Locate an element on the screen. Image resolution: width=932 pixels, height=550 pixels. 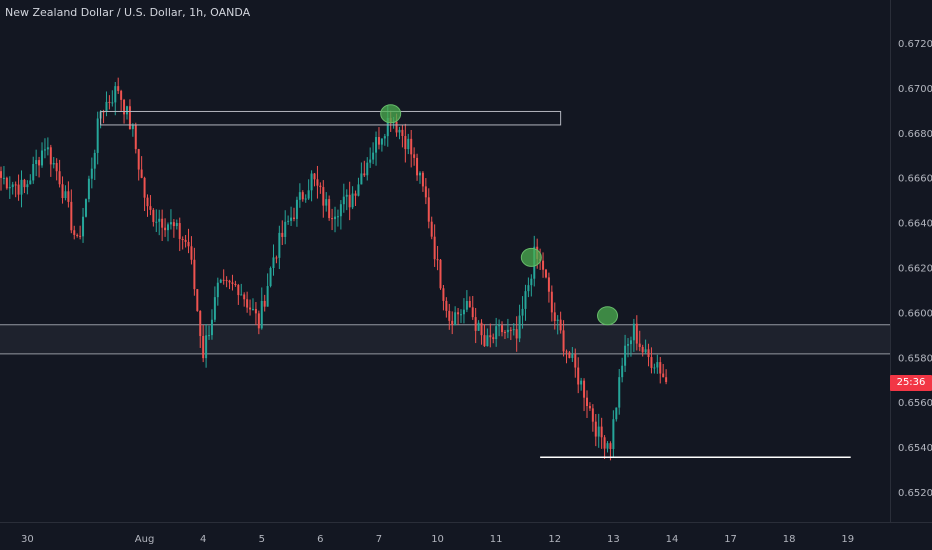
resistance-box is located at coordinates (331, 118).